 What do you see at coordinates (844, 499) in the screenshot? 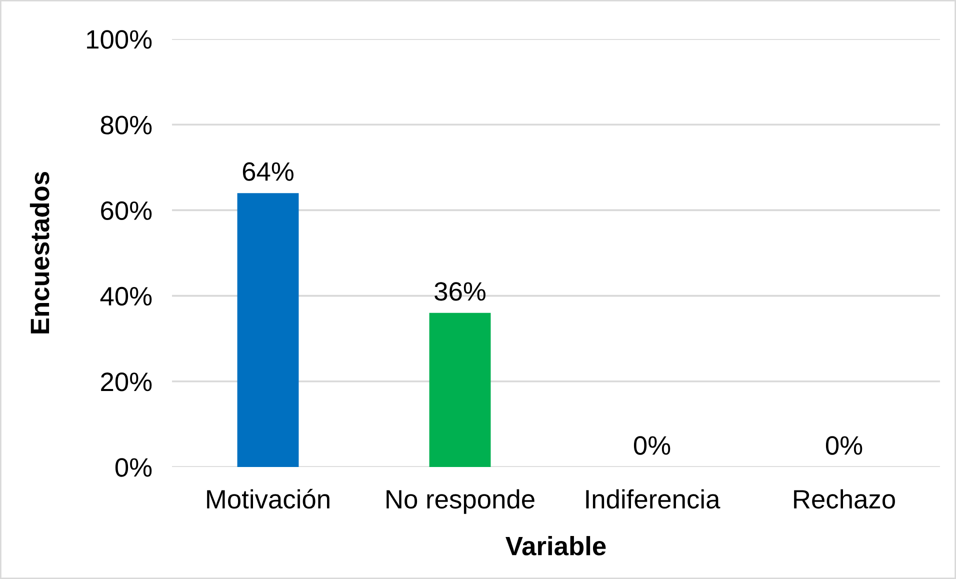
I see `x-tick-label: Rechazo` at bounding box center [844, 499].